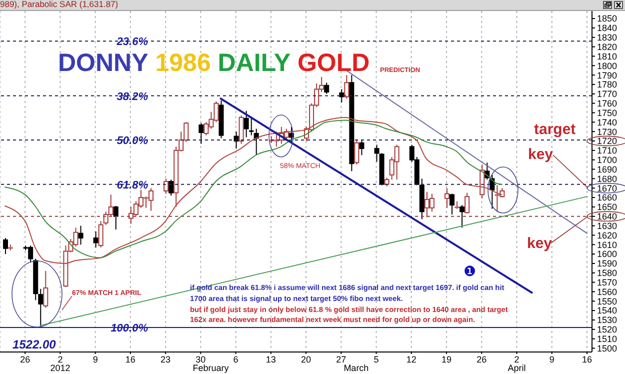 Image resolution: width=625 pixels, height=374 pixels. I want to click on y-tick-label: 1580, so click(607, 273).